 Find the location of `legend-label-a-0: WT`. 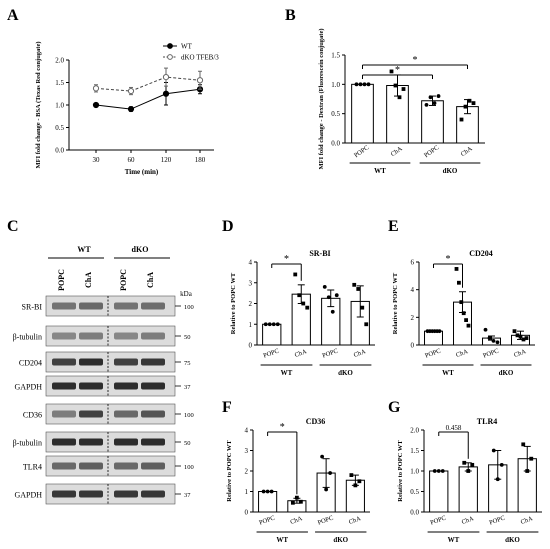

legend-label-a-0: WT is located at coordinates (187, 47).